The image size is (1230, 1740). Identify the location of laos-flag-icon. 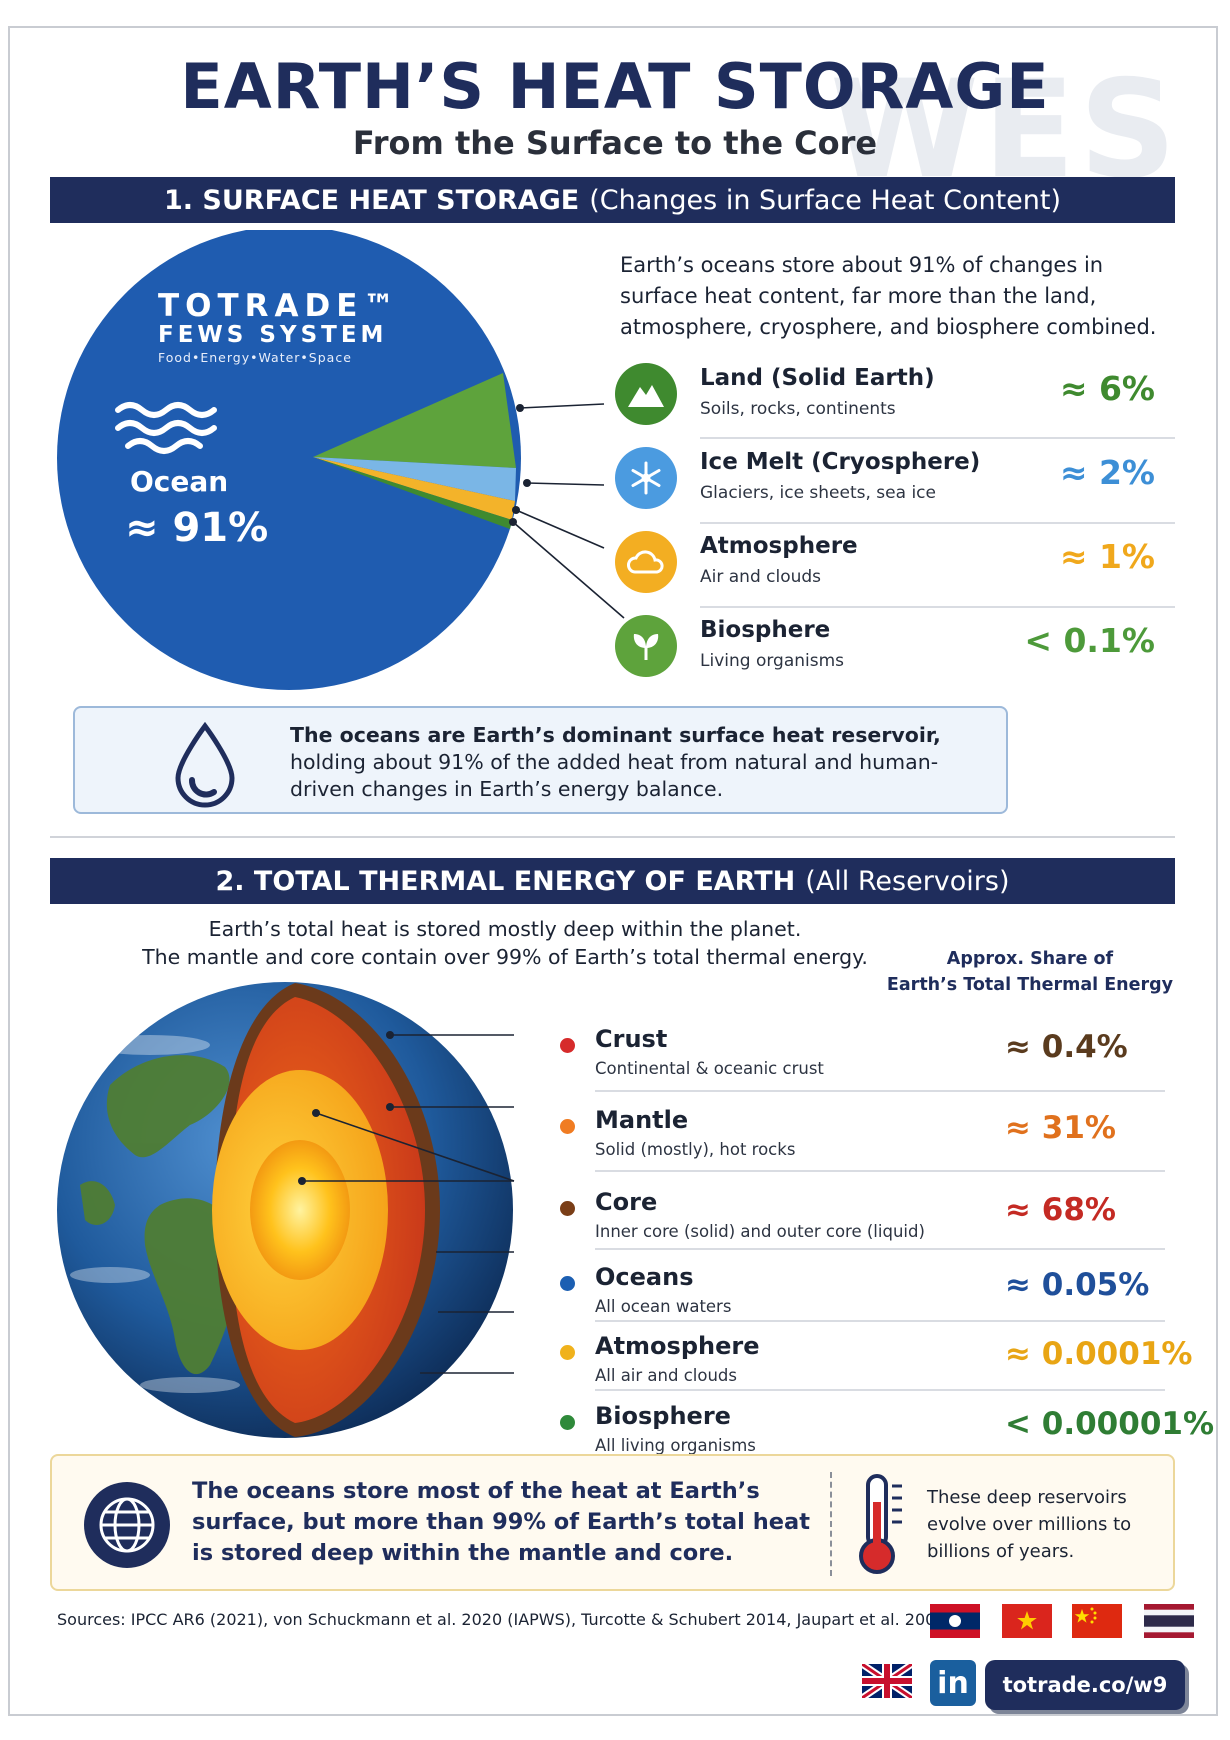
(955, 1621).